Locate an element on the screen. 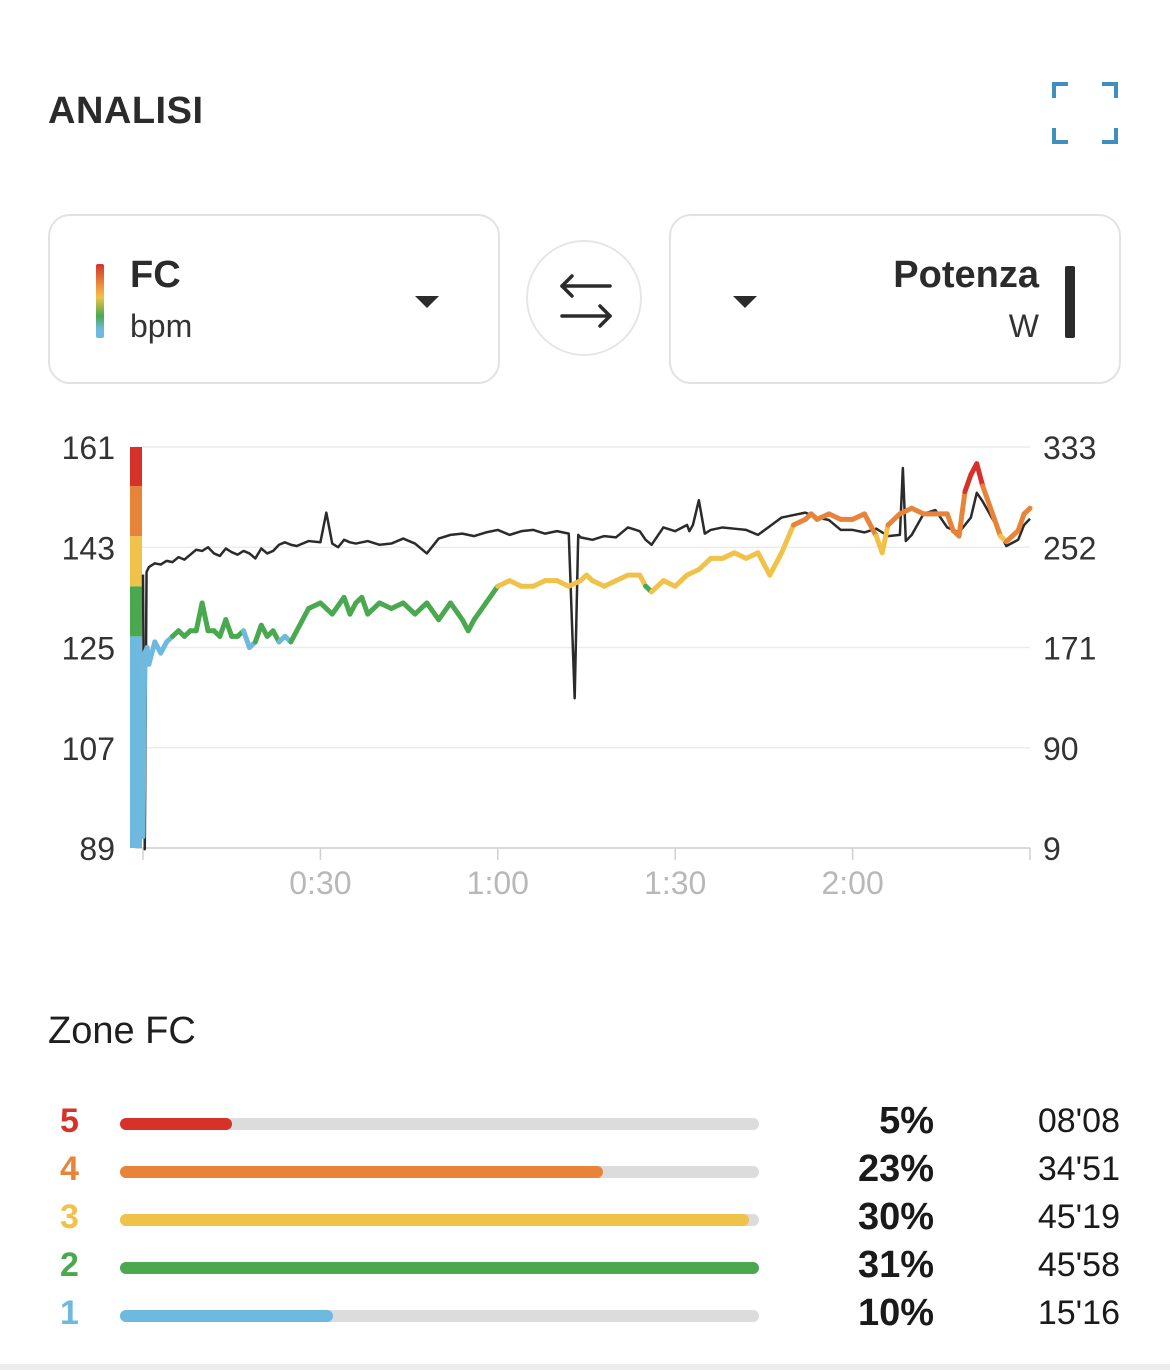 The height and width of the screenshot is (1370, 1170). zone-row: 5 5% 08'08 is located at coordinates (585, 1124).